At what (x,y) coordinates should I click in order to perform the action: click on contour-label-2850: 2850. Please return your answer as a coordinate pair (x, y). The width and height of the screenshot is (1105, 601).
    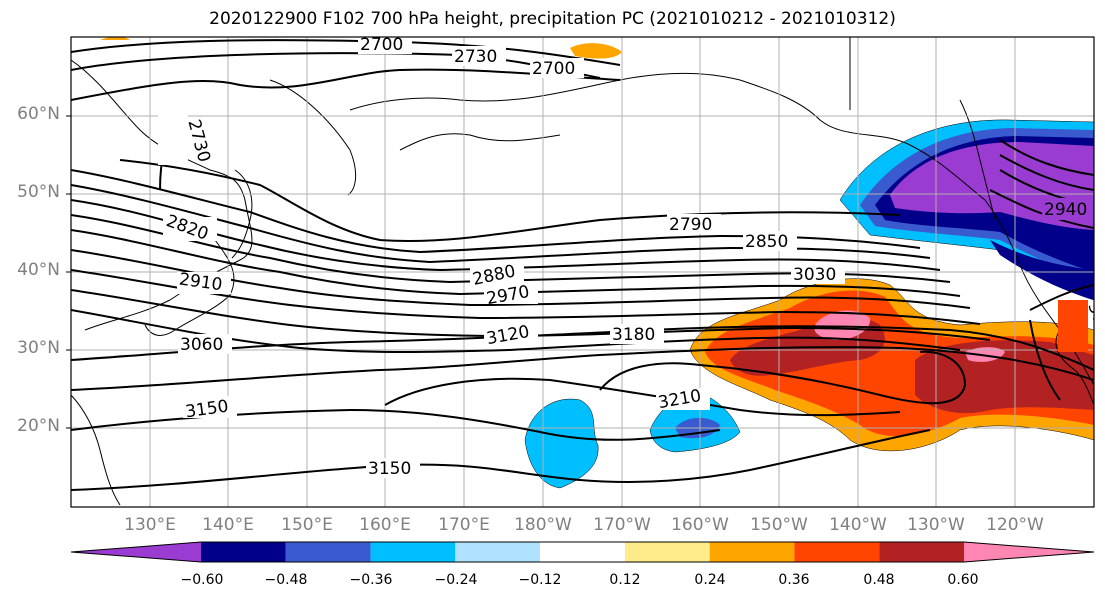
    Looking at the image, I should click on (766, 242).